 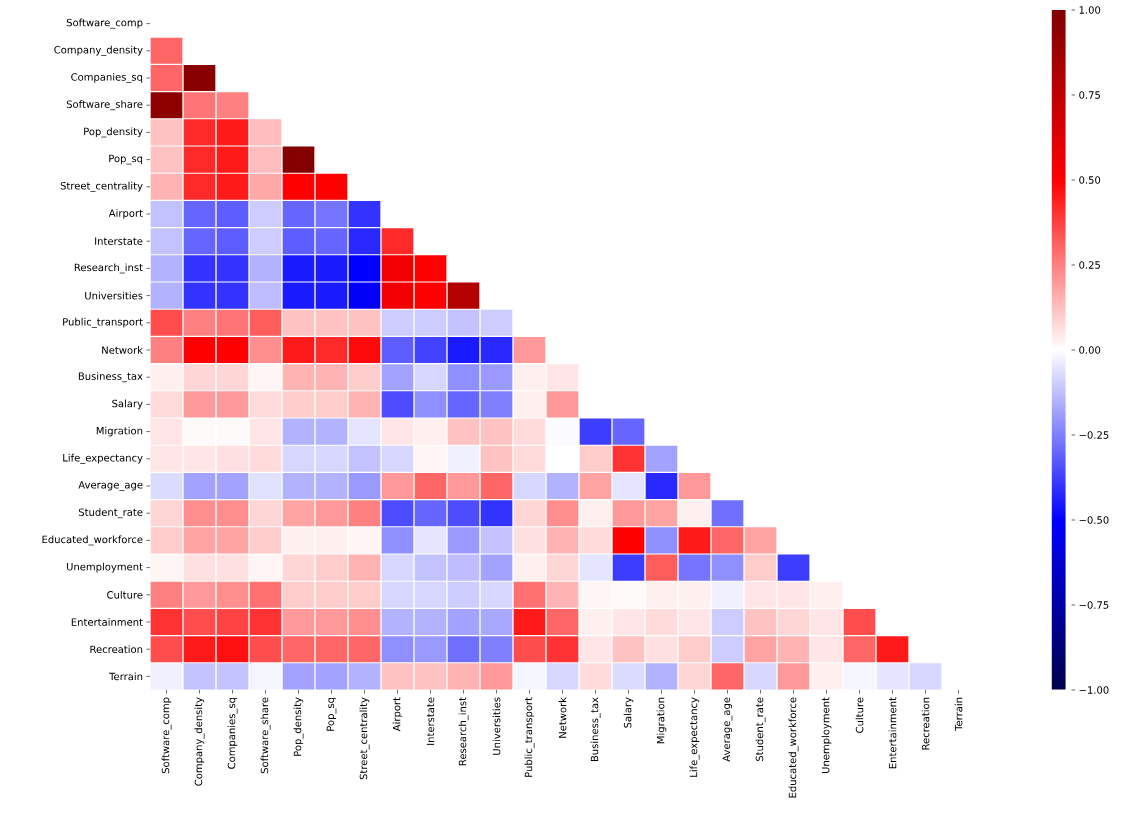 What do you see at coordinates (1090, 350) in the screenshot?
I see `color-bar-label: 0.00` at bounding box center [1090, 350].